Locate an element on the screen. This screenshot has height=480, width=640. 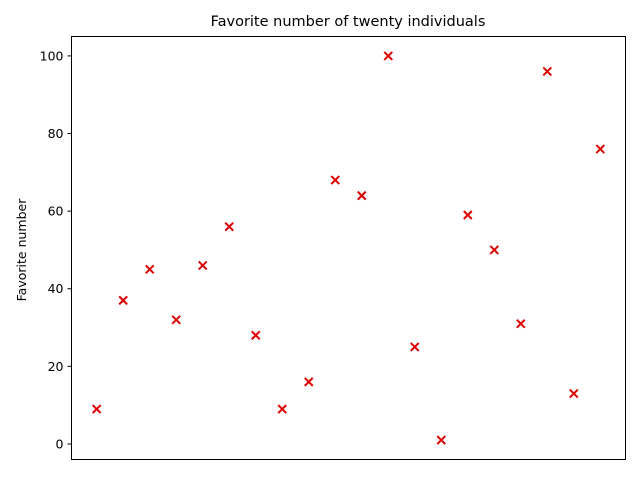
y-tick-label: 60 is located at coordinates (56, 211).